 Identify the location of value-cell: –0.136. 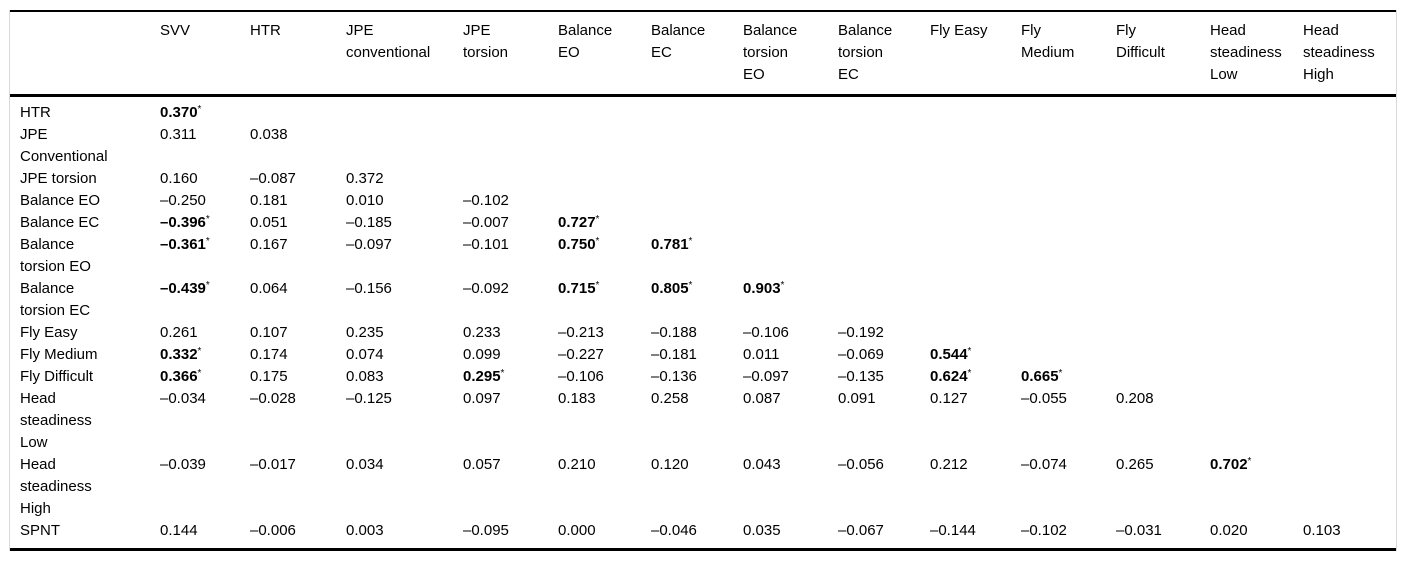
(674, 376).